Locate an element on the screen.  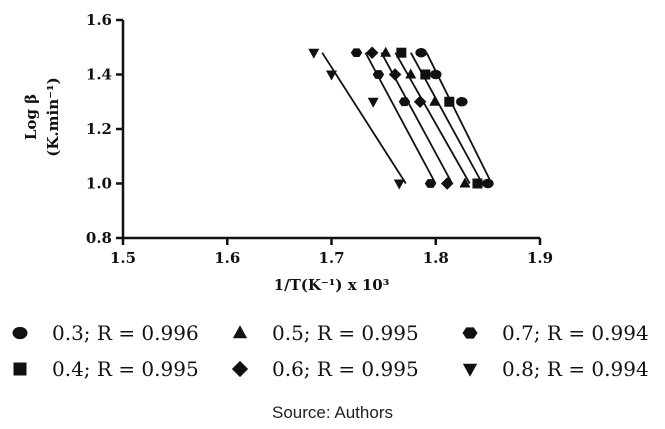
x-tick-label: 1.7 is located at coordinates (331, 258).